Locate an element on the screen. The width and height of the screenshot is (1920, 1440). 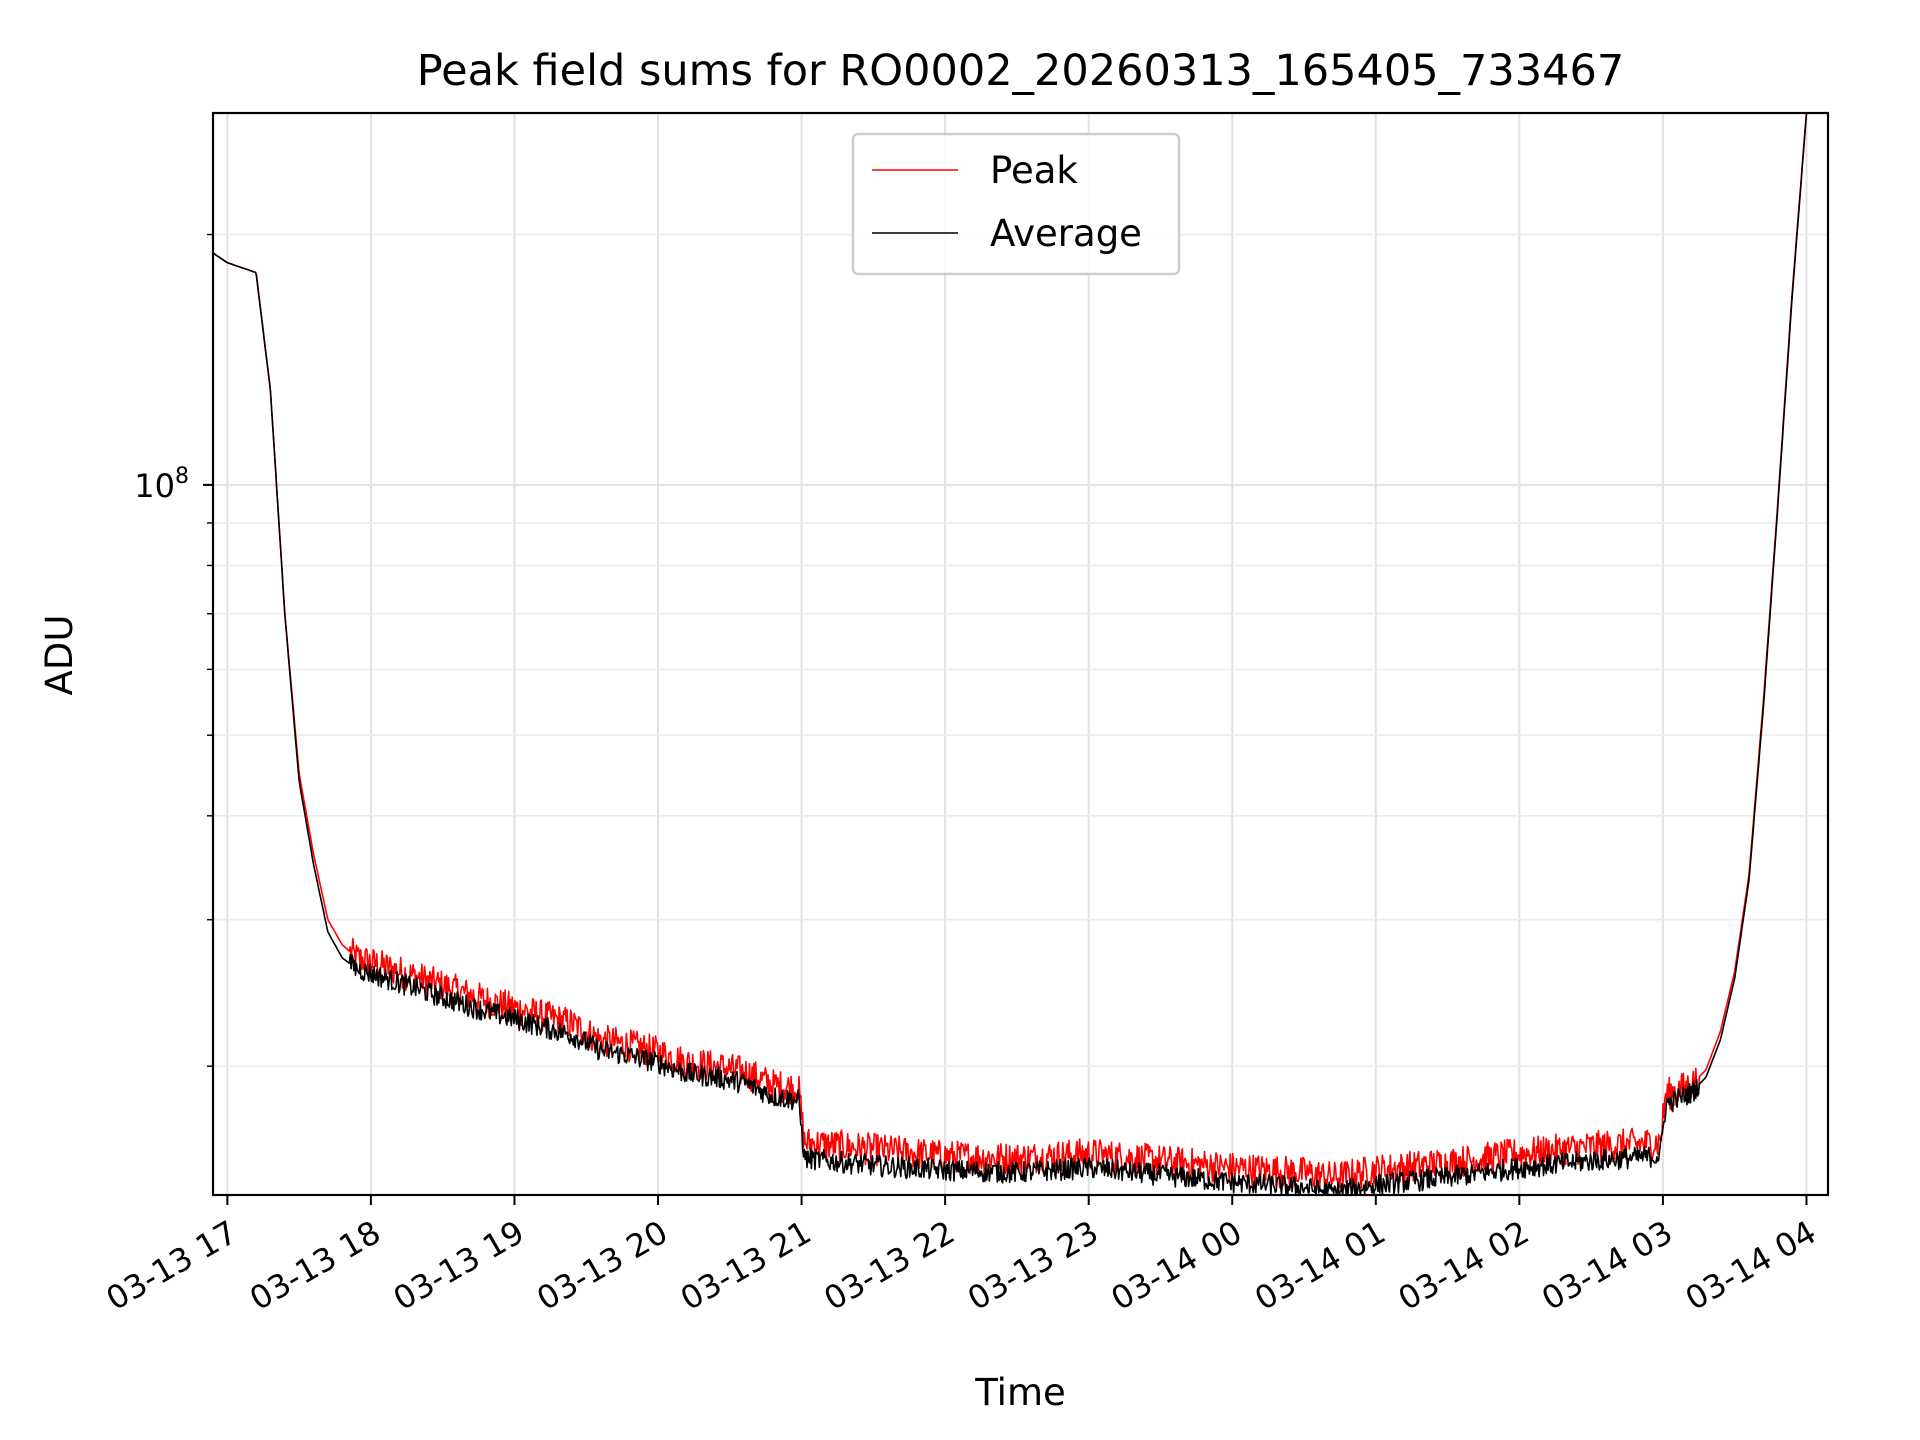
y-axis-label: ADU is located at coordinates (59, 655).